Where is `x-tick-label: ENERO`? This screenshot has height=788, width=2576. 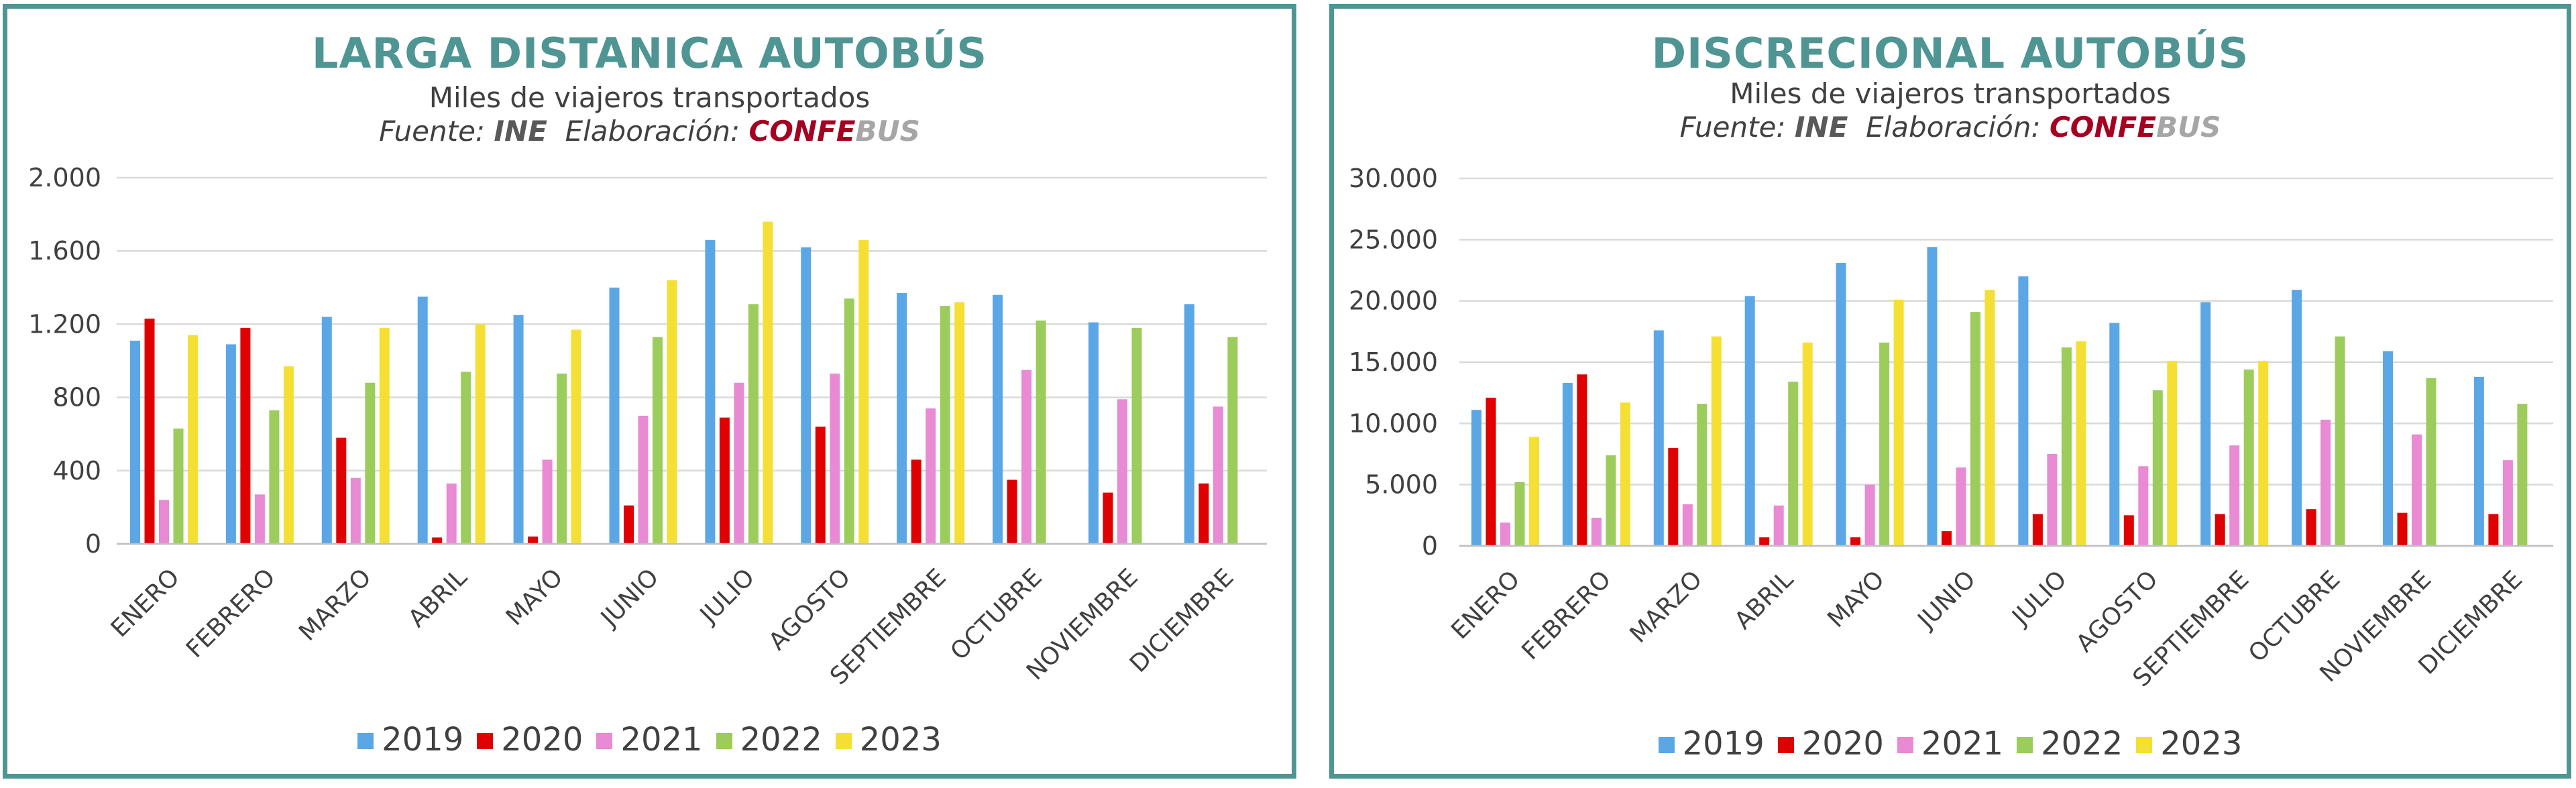
x-tick-label: ENERO is located at coordinates (1485, 604).